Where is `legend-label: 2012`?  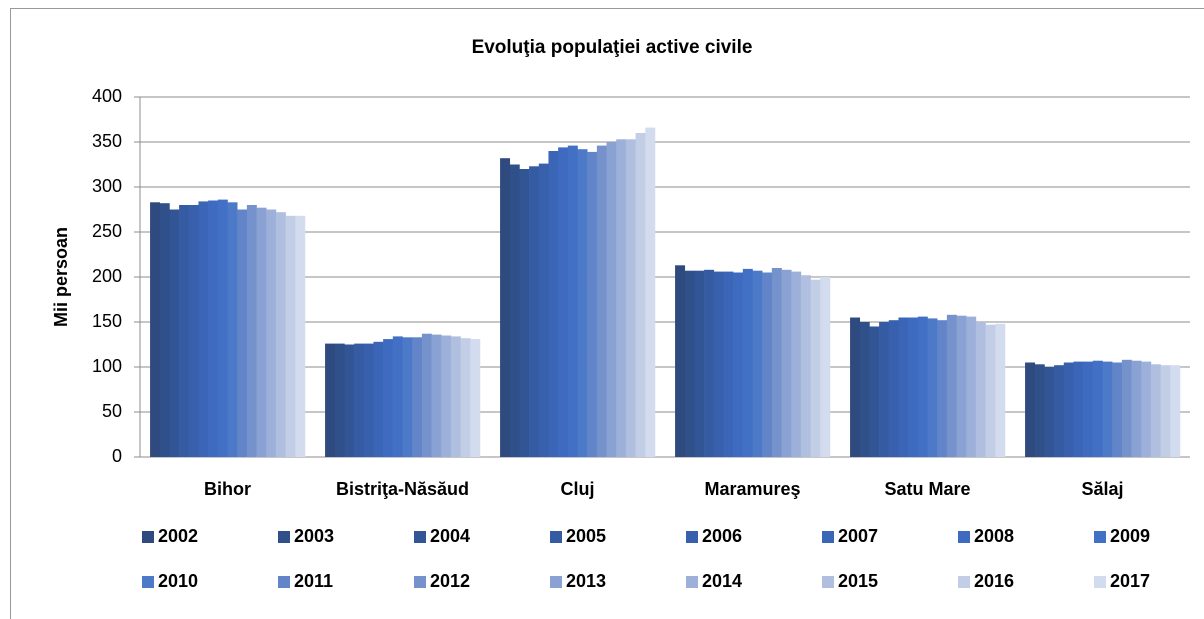
legend-label: 2012 is located at coordinates (450, 581).